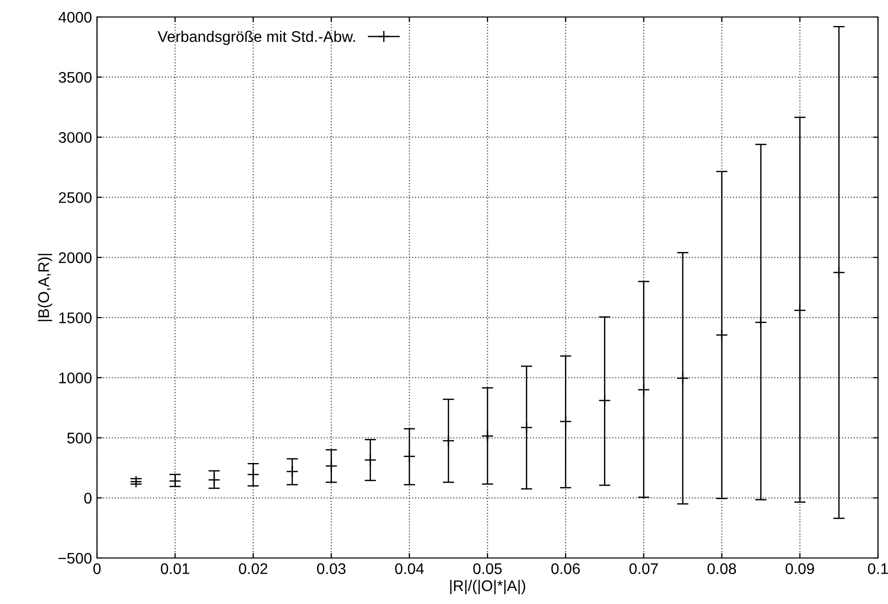 The image size is (888, 604). I want to click on y-axis-title: |B(O,A,R)|, so click(45, 288).